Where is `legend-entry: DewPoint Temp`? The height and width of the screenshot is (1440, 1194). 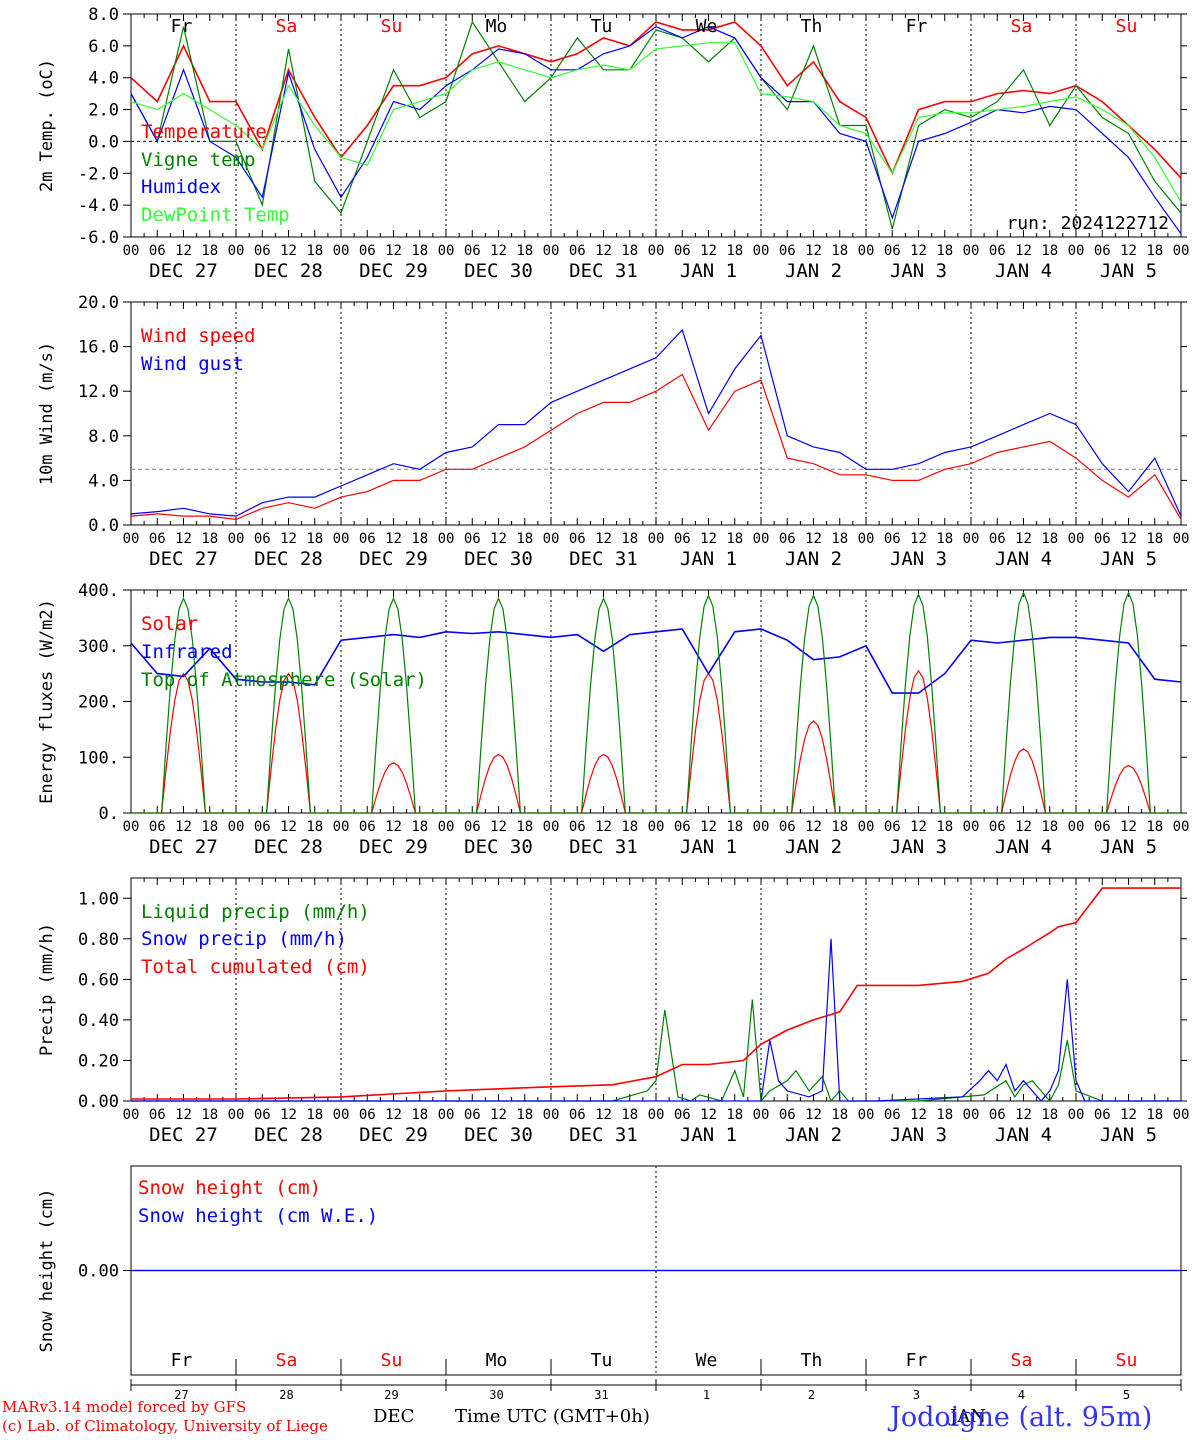
legend-entry: DewPoint Temp is located at coordinates (215, 215).